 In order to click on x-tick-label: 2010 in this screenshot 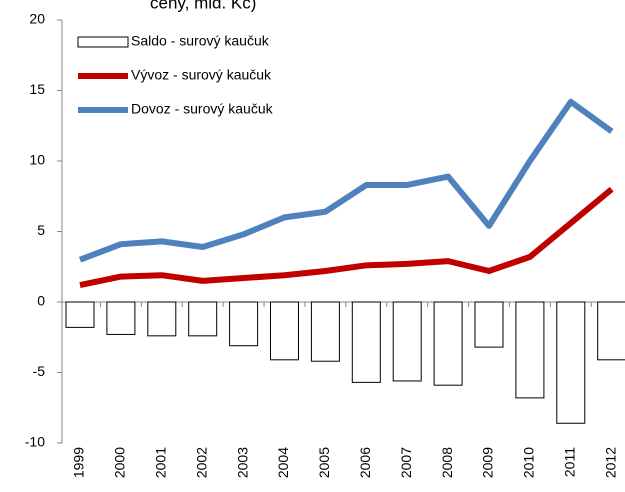, I will do `click(529, 462)`.